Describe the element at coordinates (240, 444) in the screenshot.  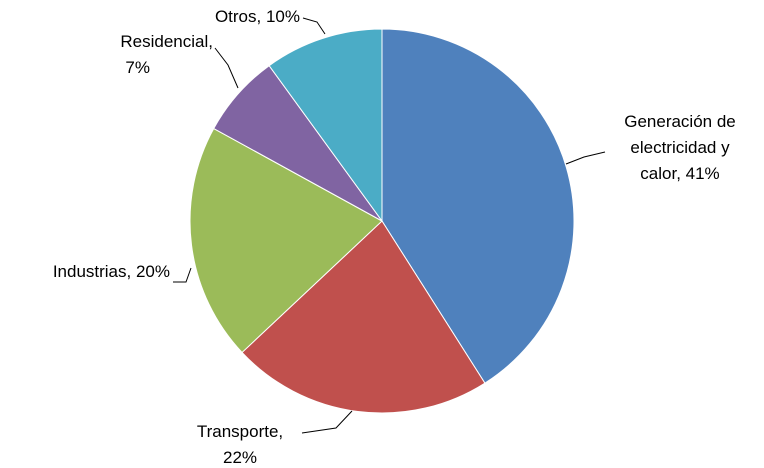
I see `data-label: Transporte, 22%` at that location.